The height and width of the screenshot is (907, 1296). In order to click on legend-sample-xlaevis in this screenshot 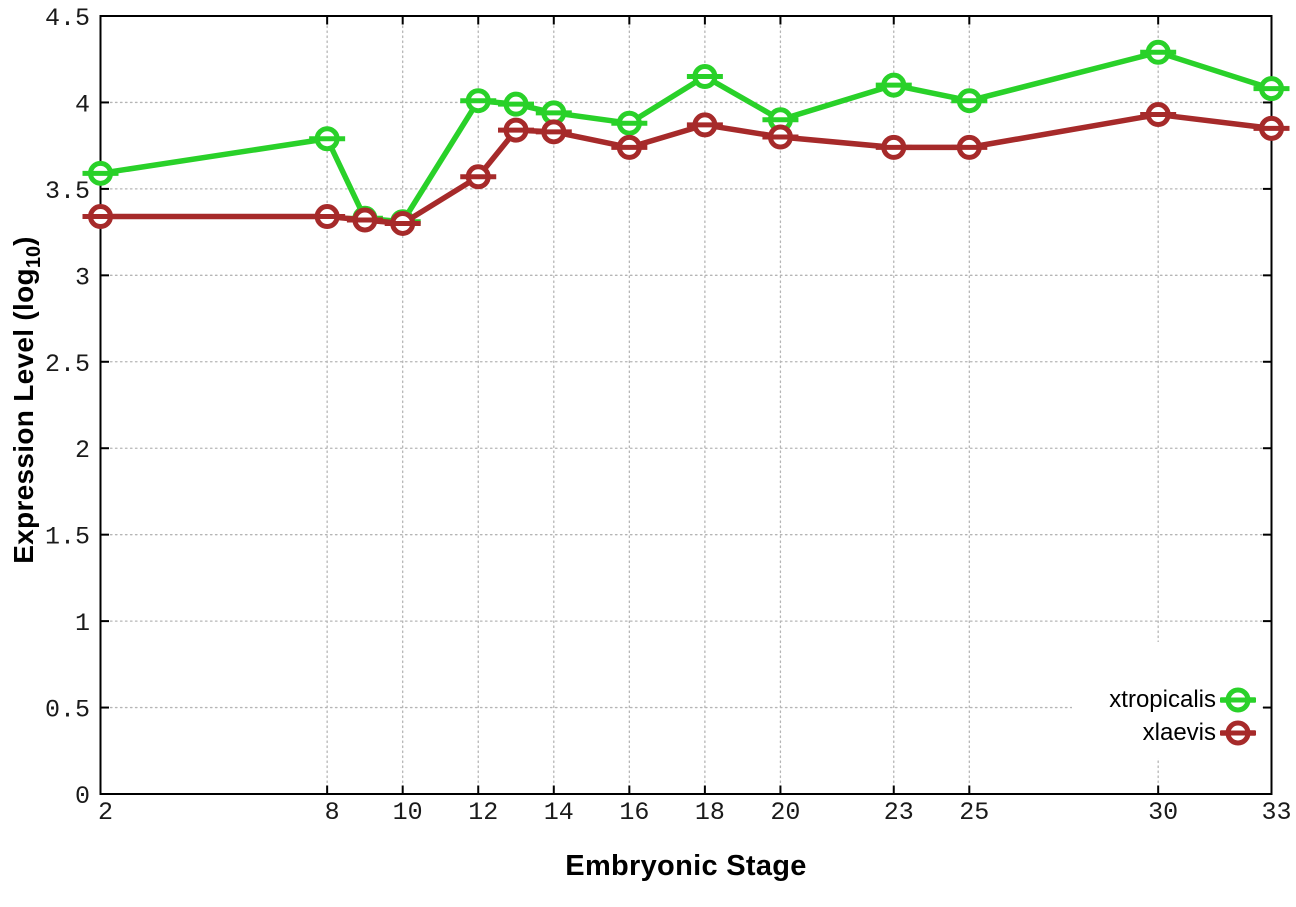, I will do `click(1238, 733)`.